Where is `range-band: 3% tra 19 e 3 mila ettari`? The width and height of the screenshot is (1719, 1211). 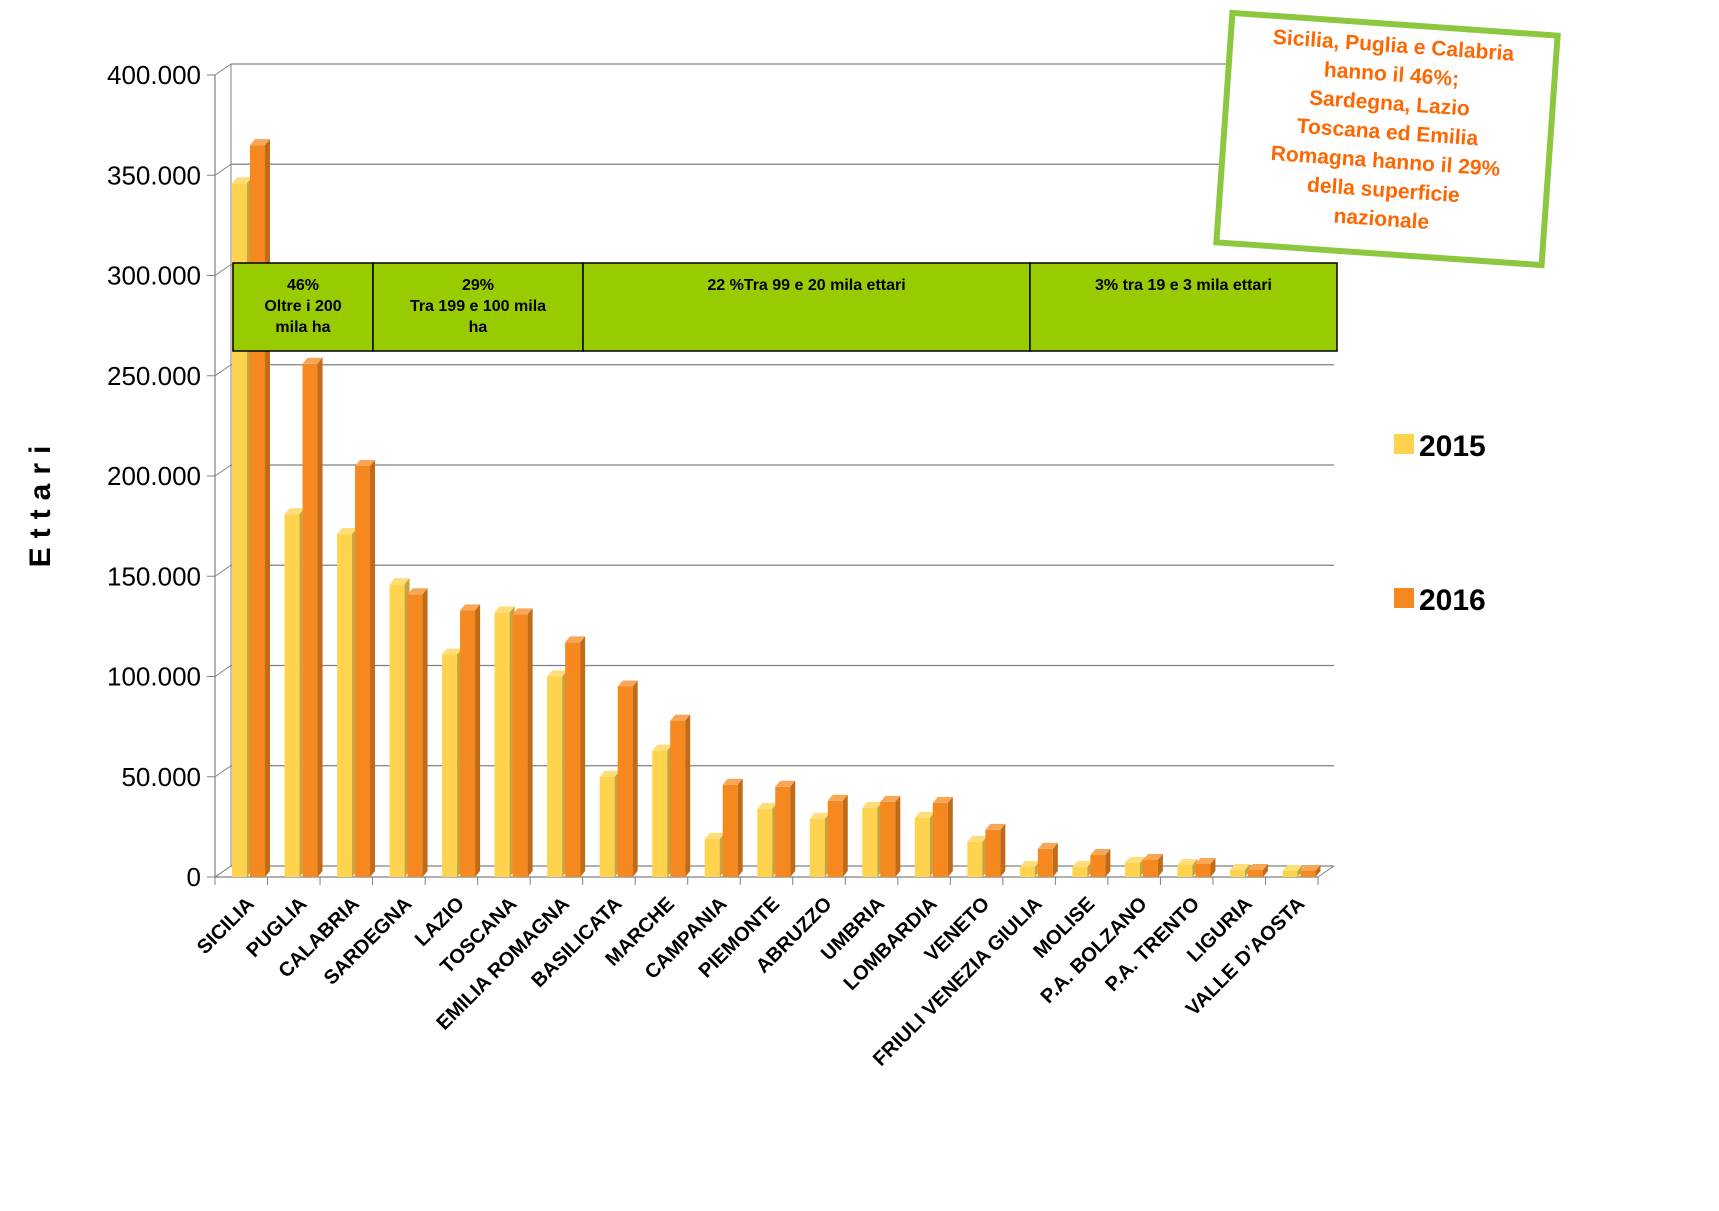 range-band: 3% tra 19 e 3 mila ettari is located at coordinates (1183, 307).